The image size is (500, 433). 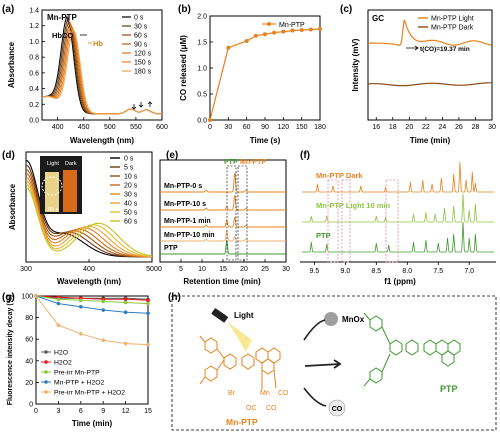 I want to click on tick-label: 5, so click(x=181, y=269).